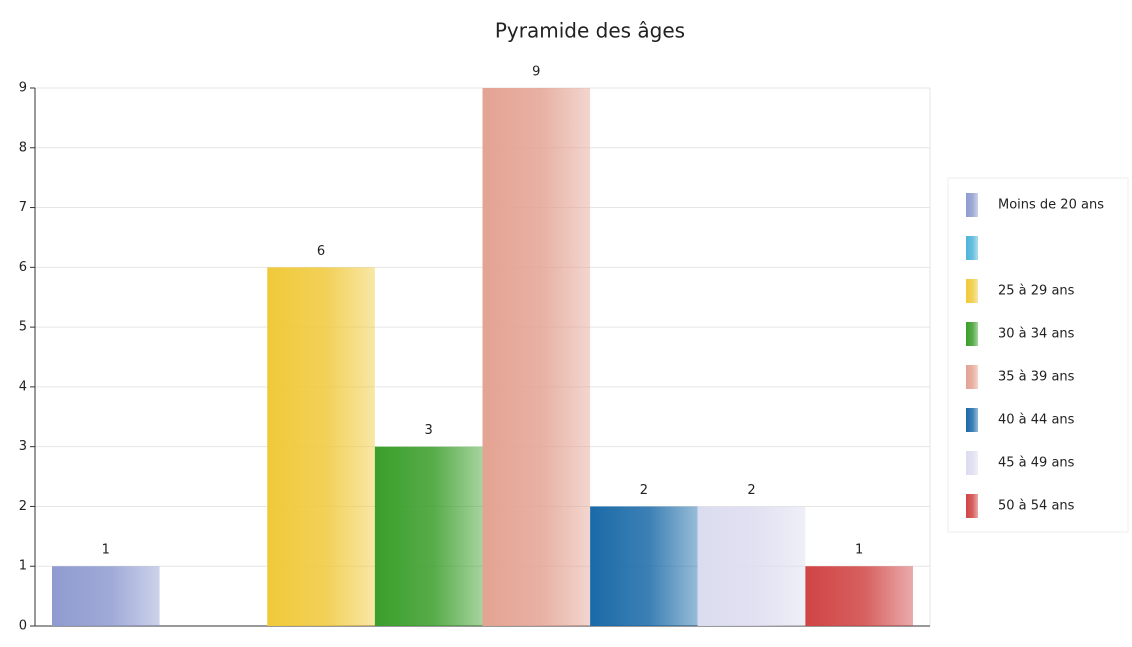 The width and height of the screenshot is (1132, 647). What do you see at coordinates (1036, 377) in the screenshot?
I see `legend-label: 35 à 39 ans` at bounding box center [1036, 377].